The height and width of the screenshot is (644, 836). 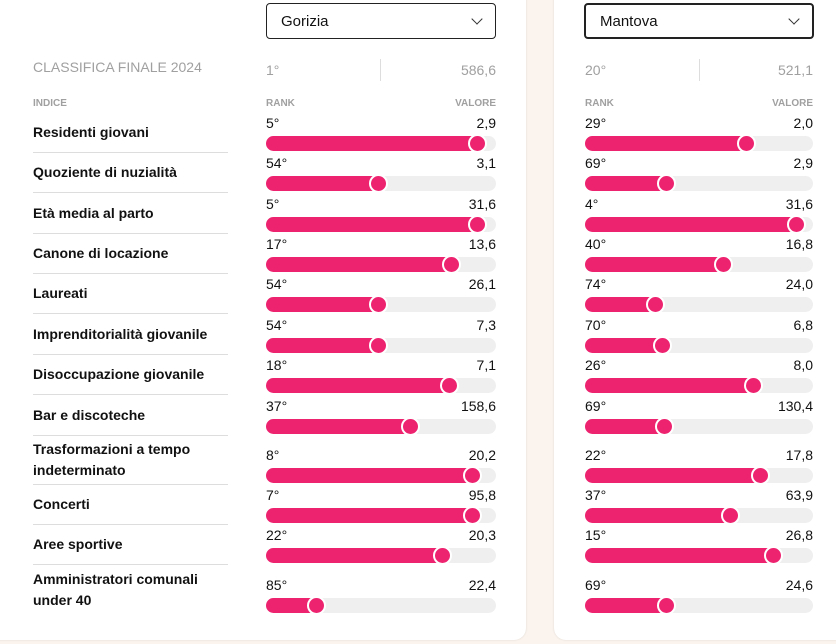 I want to click on metric-right: 29° 2,0, so click(x=699, y=134).